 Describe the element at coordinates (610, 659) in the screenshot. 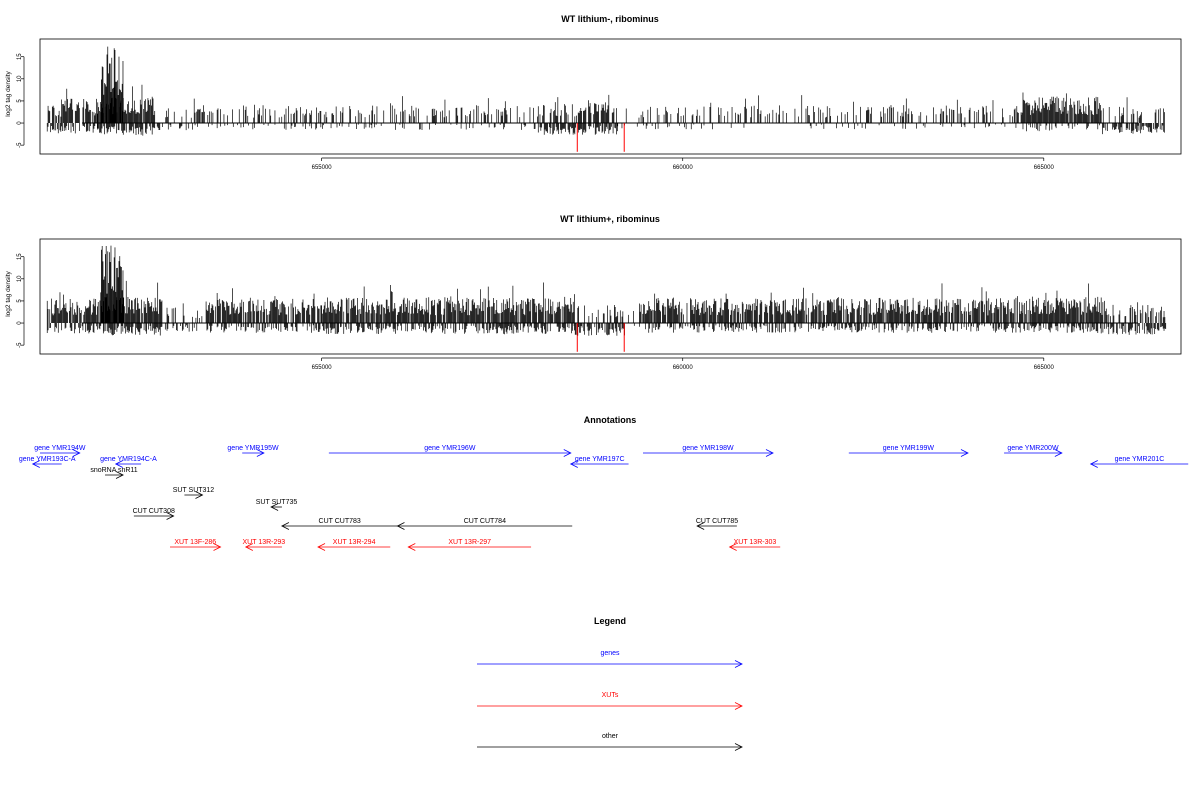

I see `legend-entry: genes` at that location.